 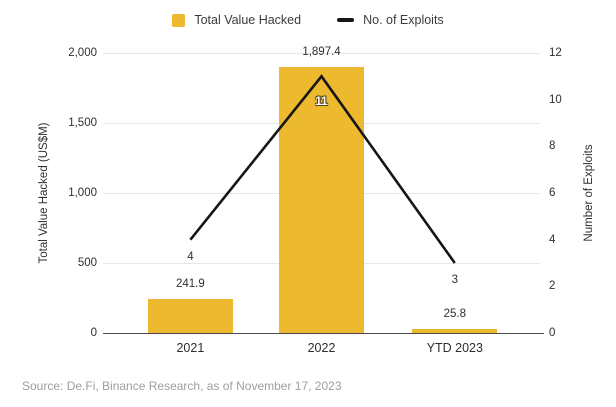 What do you see at coordinates (552, 193) in the screenshot?
I see `right-axis-tick-label: 6` at bounding box center [552, 193].